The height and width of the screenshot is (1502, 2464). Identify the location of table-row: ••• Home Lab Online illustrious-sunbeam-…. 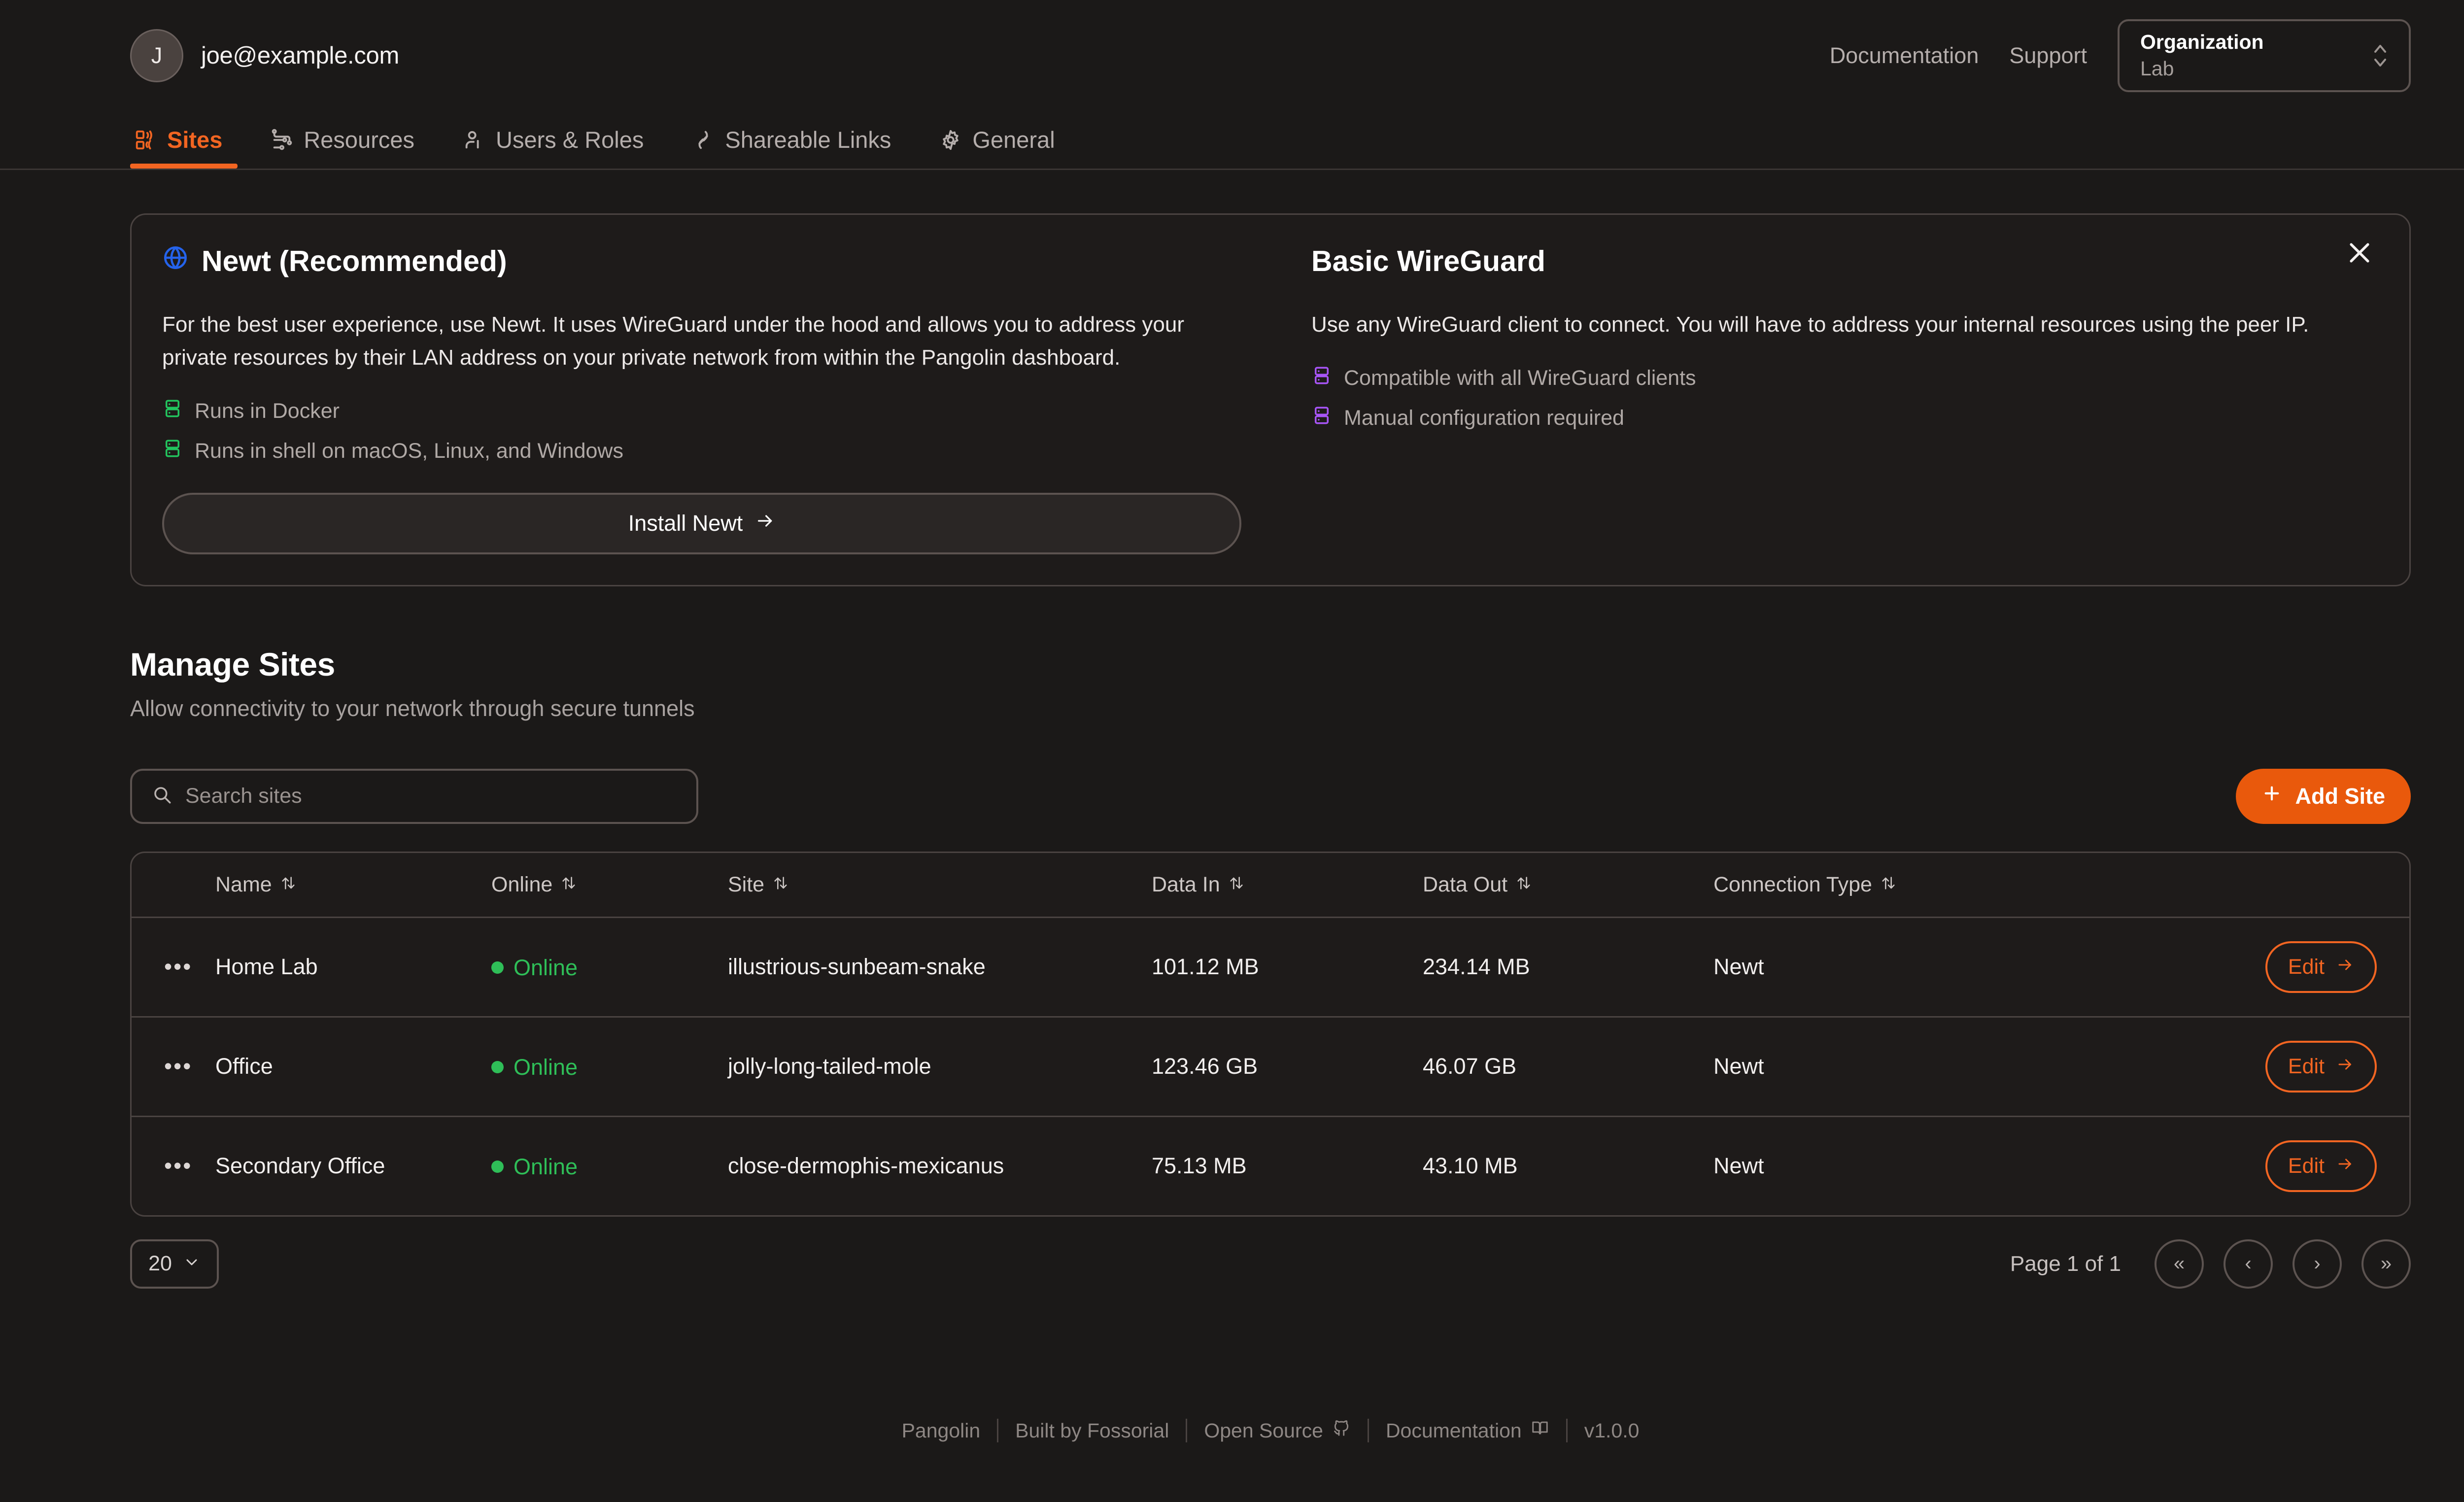
(1270, 967).